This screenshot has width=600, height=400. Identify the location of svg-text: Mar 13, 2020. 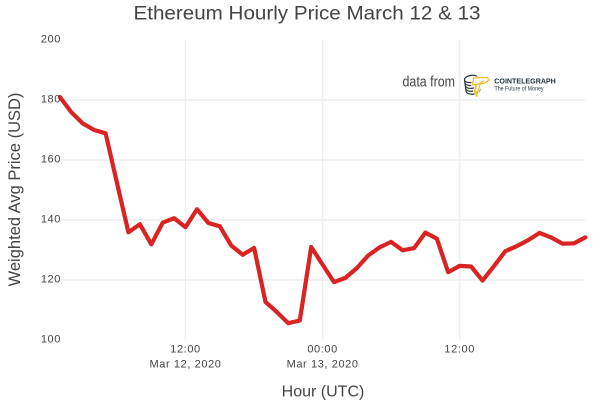
(323, 365).